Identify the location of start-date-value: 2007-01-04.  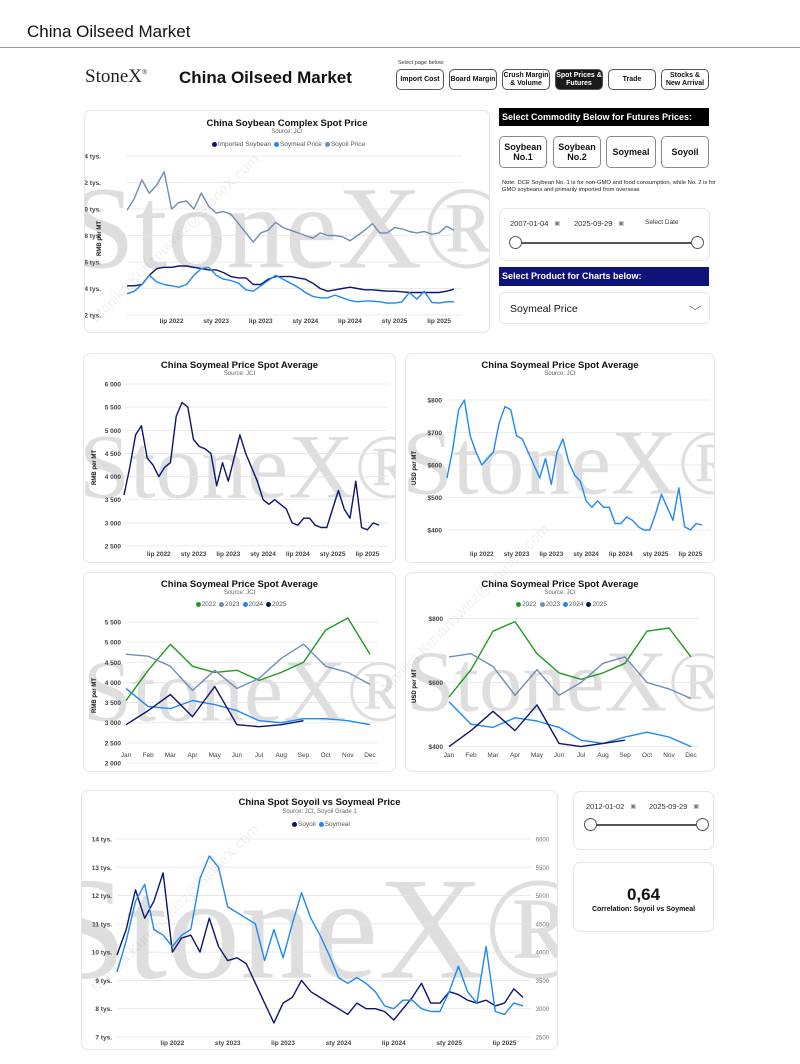
(529, 223).